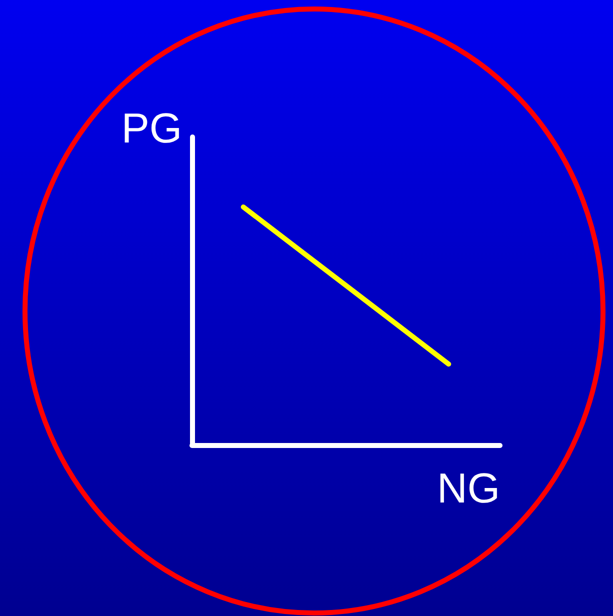  Describe the element at coordinates (151, 128) in the screenshot. I see `y-axis-title: PG` at that location.